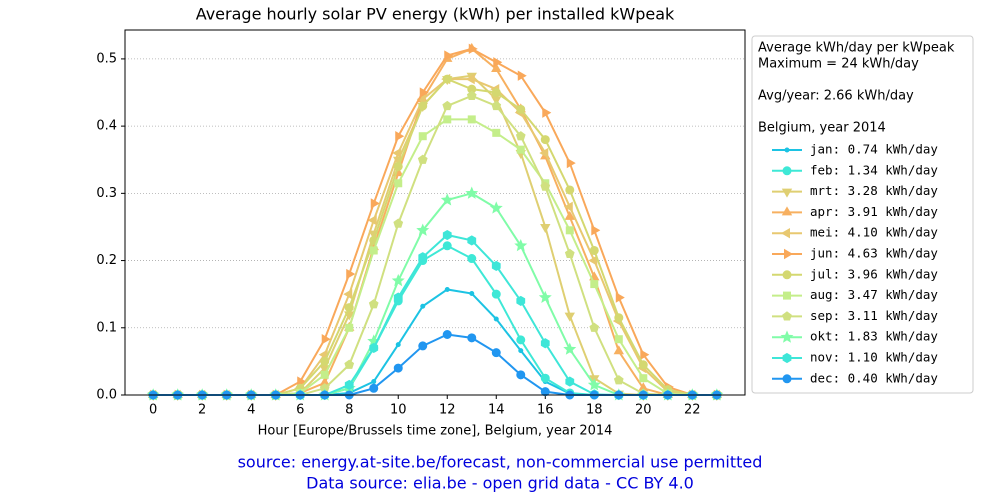 This screenshot has height=500, width=1000. Describe the element at coordinates (106, 193) in the screenshot. I see `y-tick-label: 0.3` at that location.